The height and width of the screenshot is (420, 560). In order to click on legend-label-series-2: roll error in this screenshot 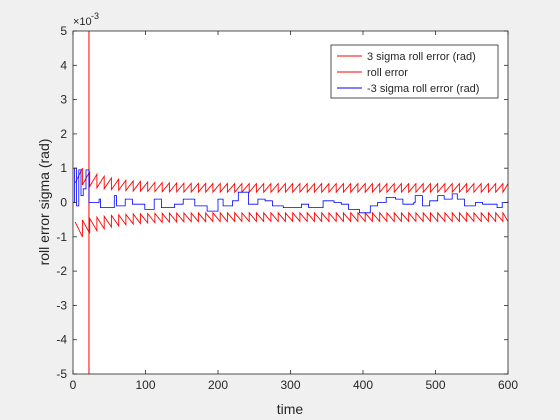, I will do `click(387, 73)`.